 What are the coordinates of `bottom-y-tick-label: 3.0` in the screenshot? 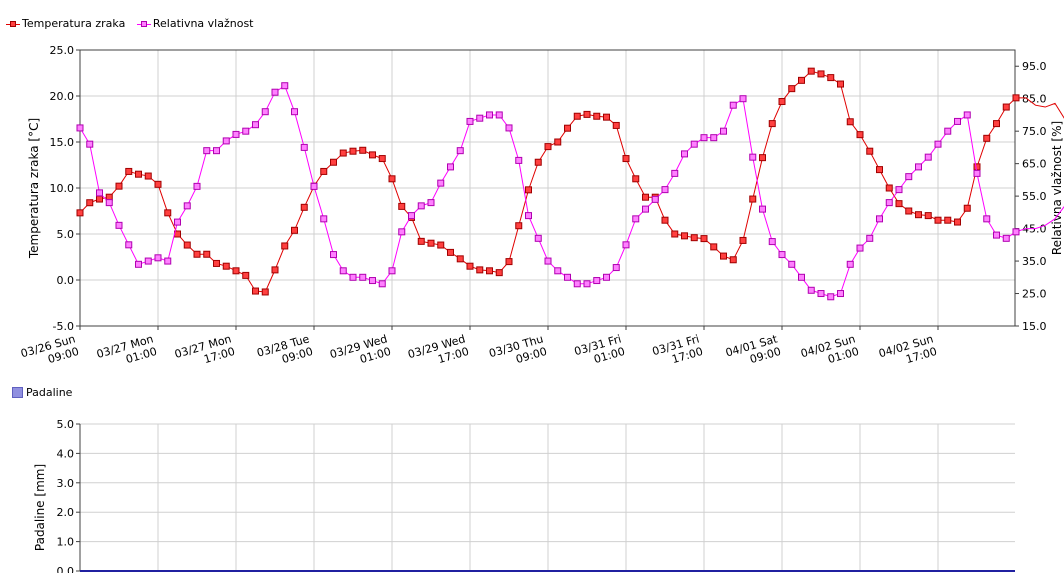 It's located at (66, 483).